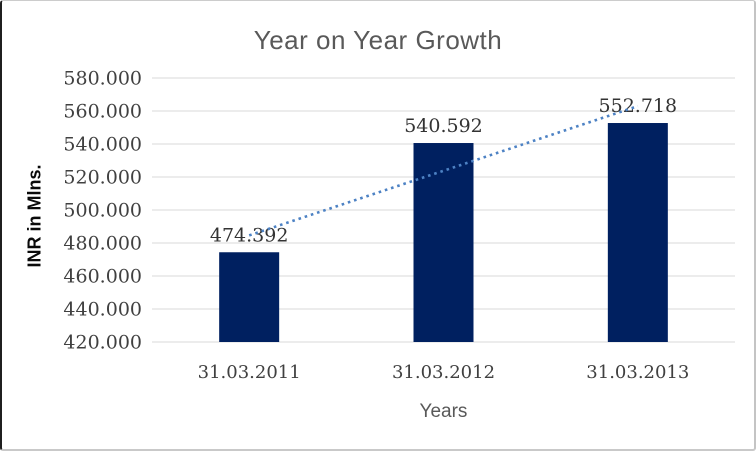 The width and height of the screenshot is (756, 451). I want to click on y-tick-label: 560.000, so click(102, 112).